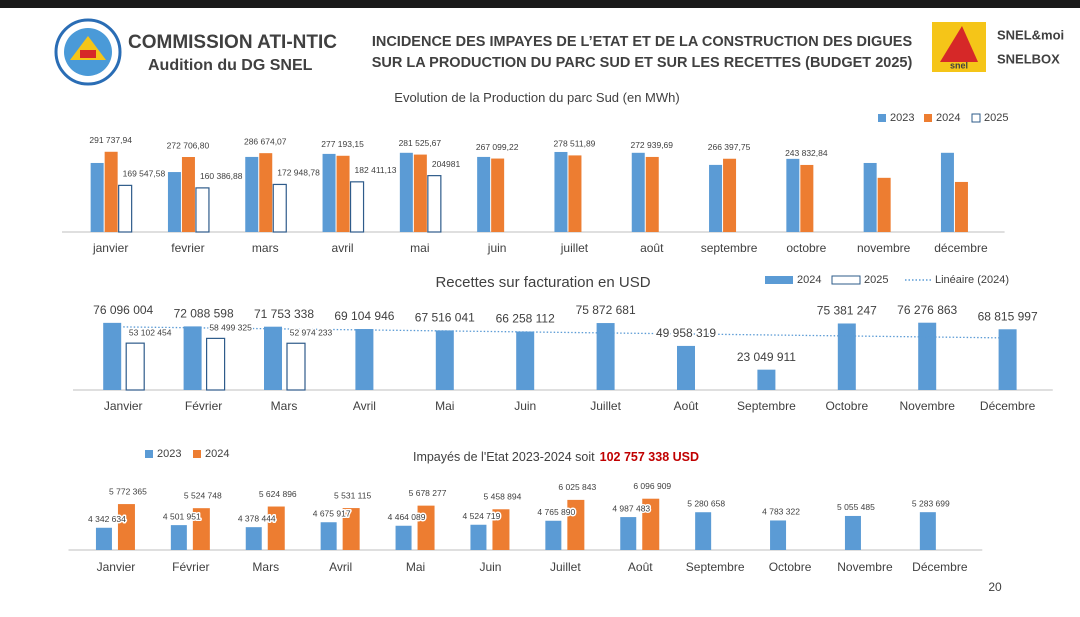 Image resolution: width=1080 pixels, height=617 pixels. I want to click on value-label: 4 524 719, so click(482, 516).